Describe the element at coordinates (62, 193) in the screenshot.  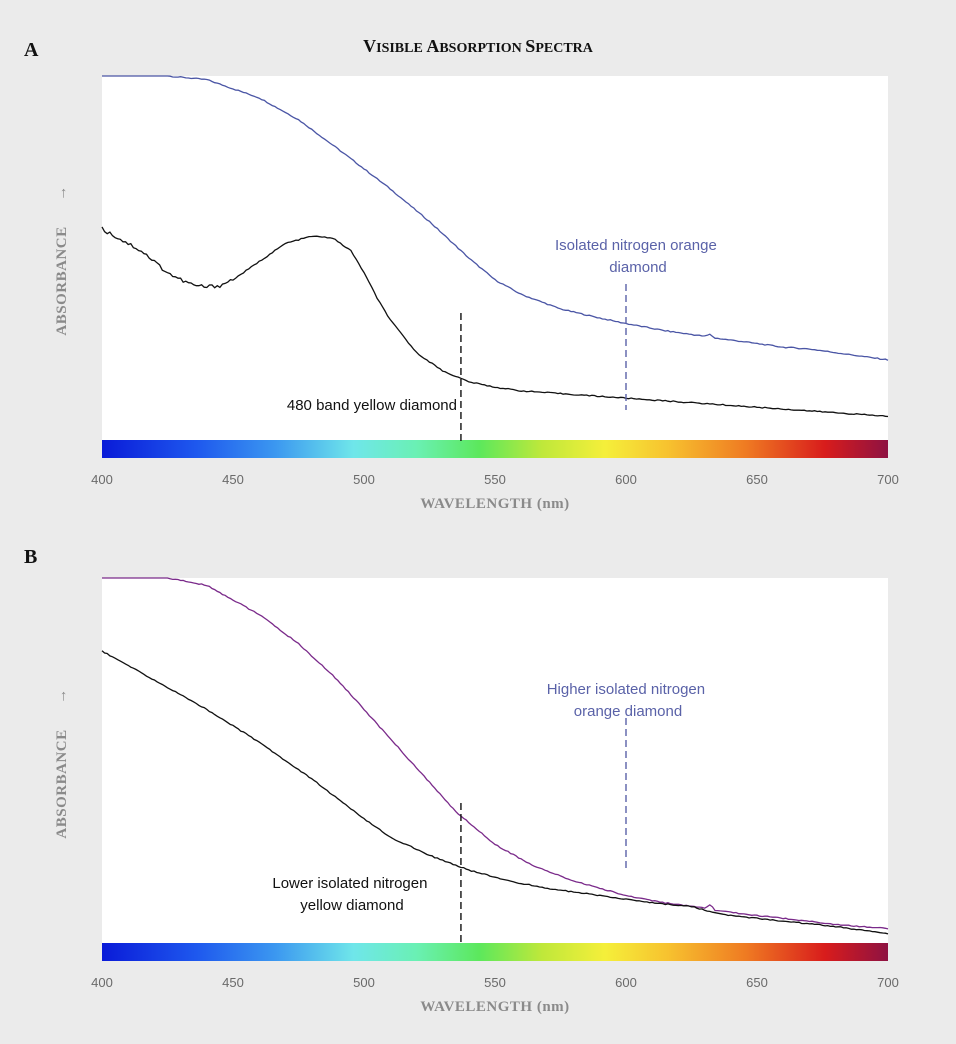
I see `panel-a-y-axis-arrow: →` at that location.